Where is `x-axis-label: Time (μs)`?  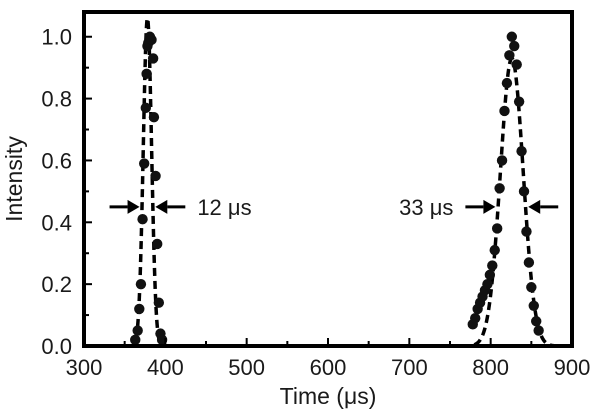 x-axis-label: Time (μs) is located at coordinates (328, 396).